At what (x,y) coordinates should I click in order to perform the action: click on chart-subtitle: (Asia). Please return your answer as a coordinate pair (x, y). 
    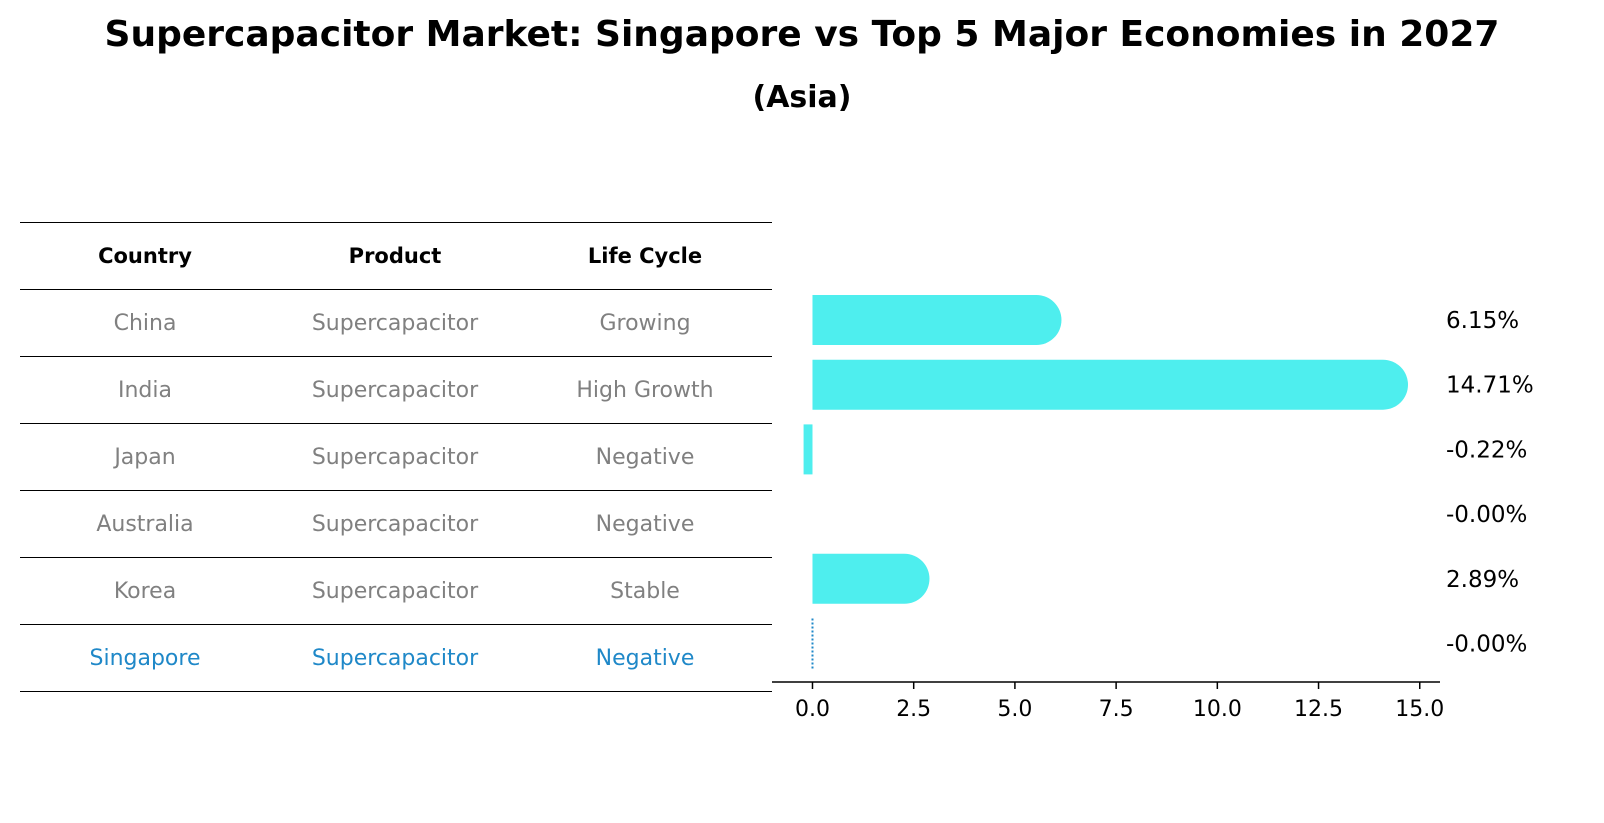
    Looking at the image, I should click on (802, 97).